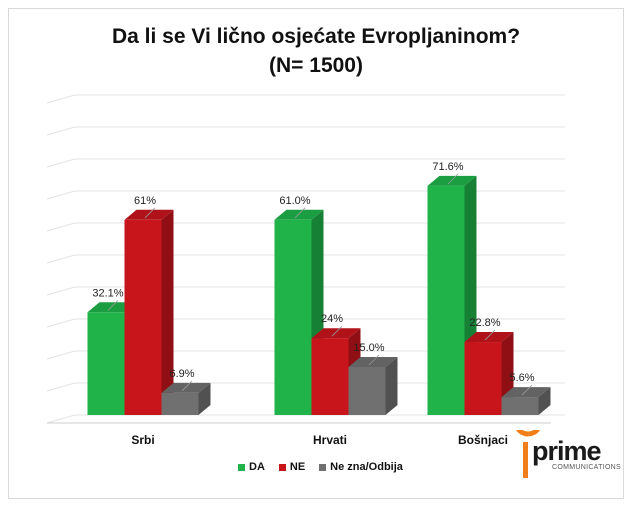  Describe the element at coordinates (323, 467) in the screenshot. I see `legend-swatch-ne-zna` at that location.